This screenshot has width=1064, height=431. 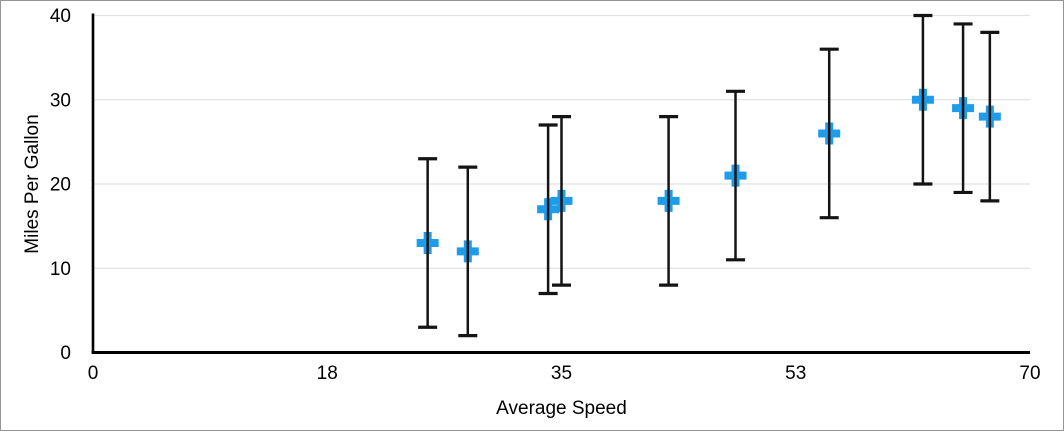 I want to click on x-tick-label: 70, so click(x=1029, y=373).